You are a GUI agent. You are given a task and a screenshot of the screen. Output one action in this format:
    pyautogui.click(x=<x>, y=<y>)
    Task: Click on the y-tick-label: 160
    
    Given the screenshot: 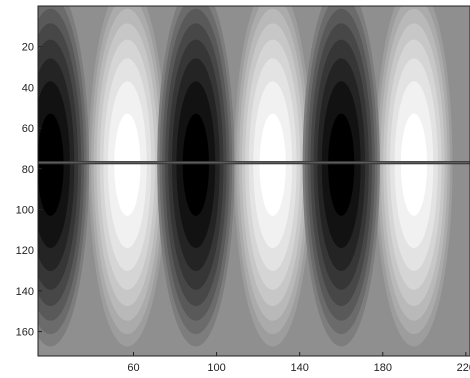 What is the action you would take?
    pyautogui.click(x=25, y=333)
    